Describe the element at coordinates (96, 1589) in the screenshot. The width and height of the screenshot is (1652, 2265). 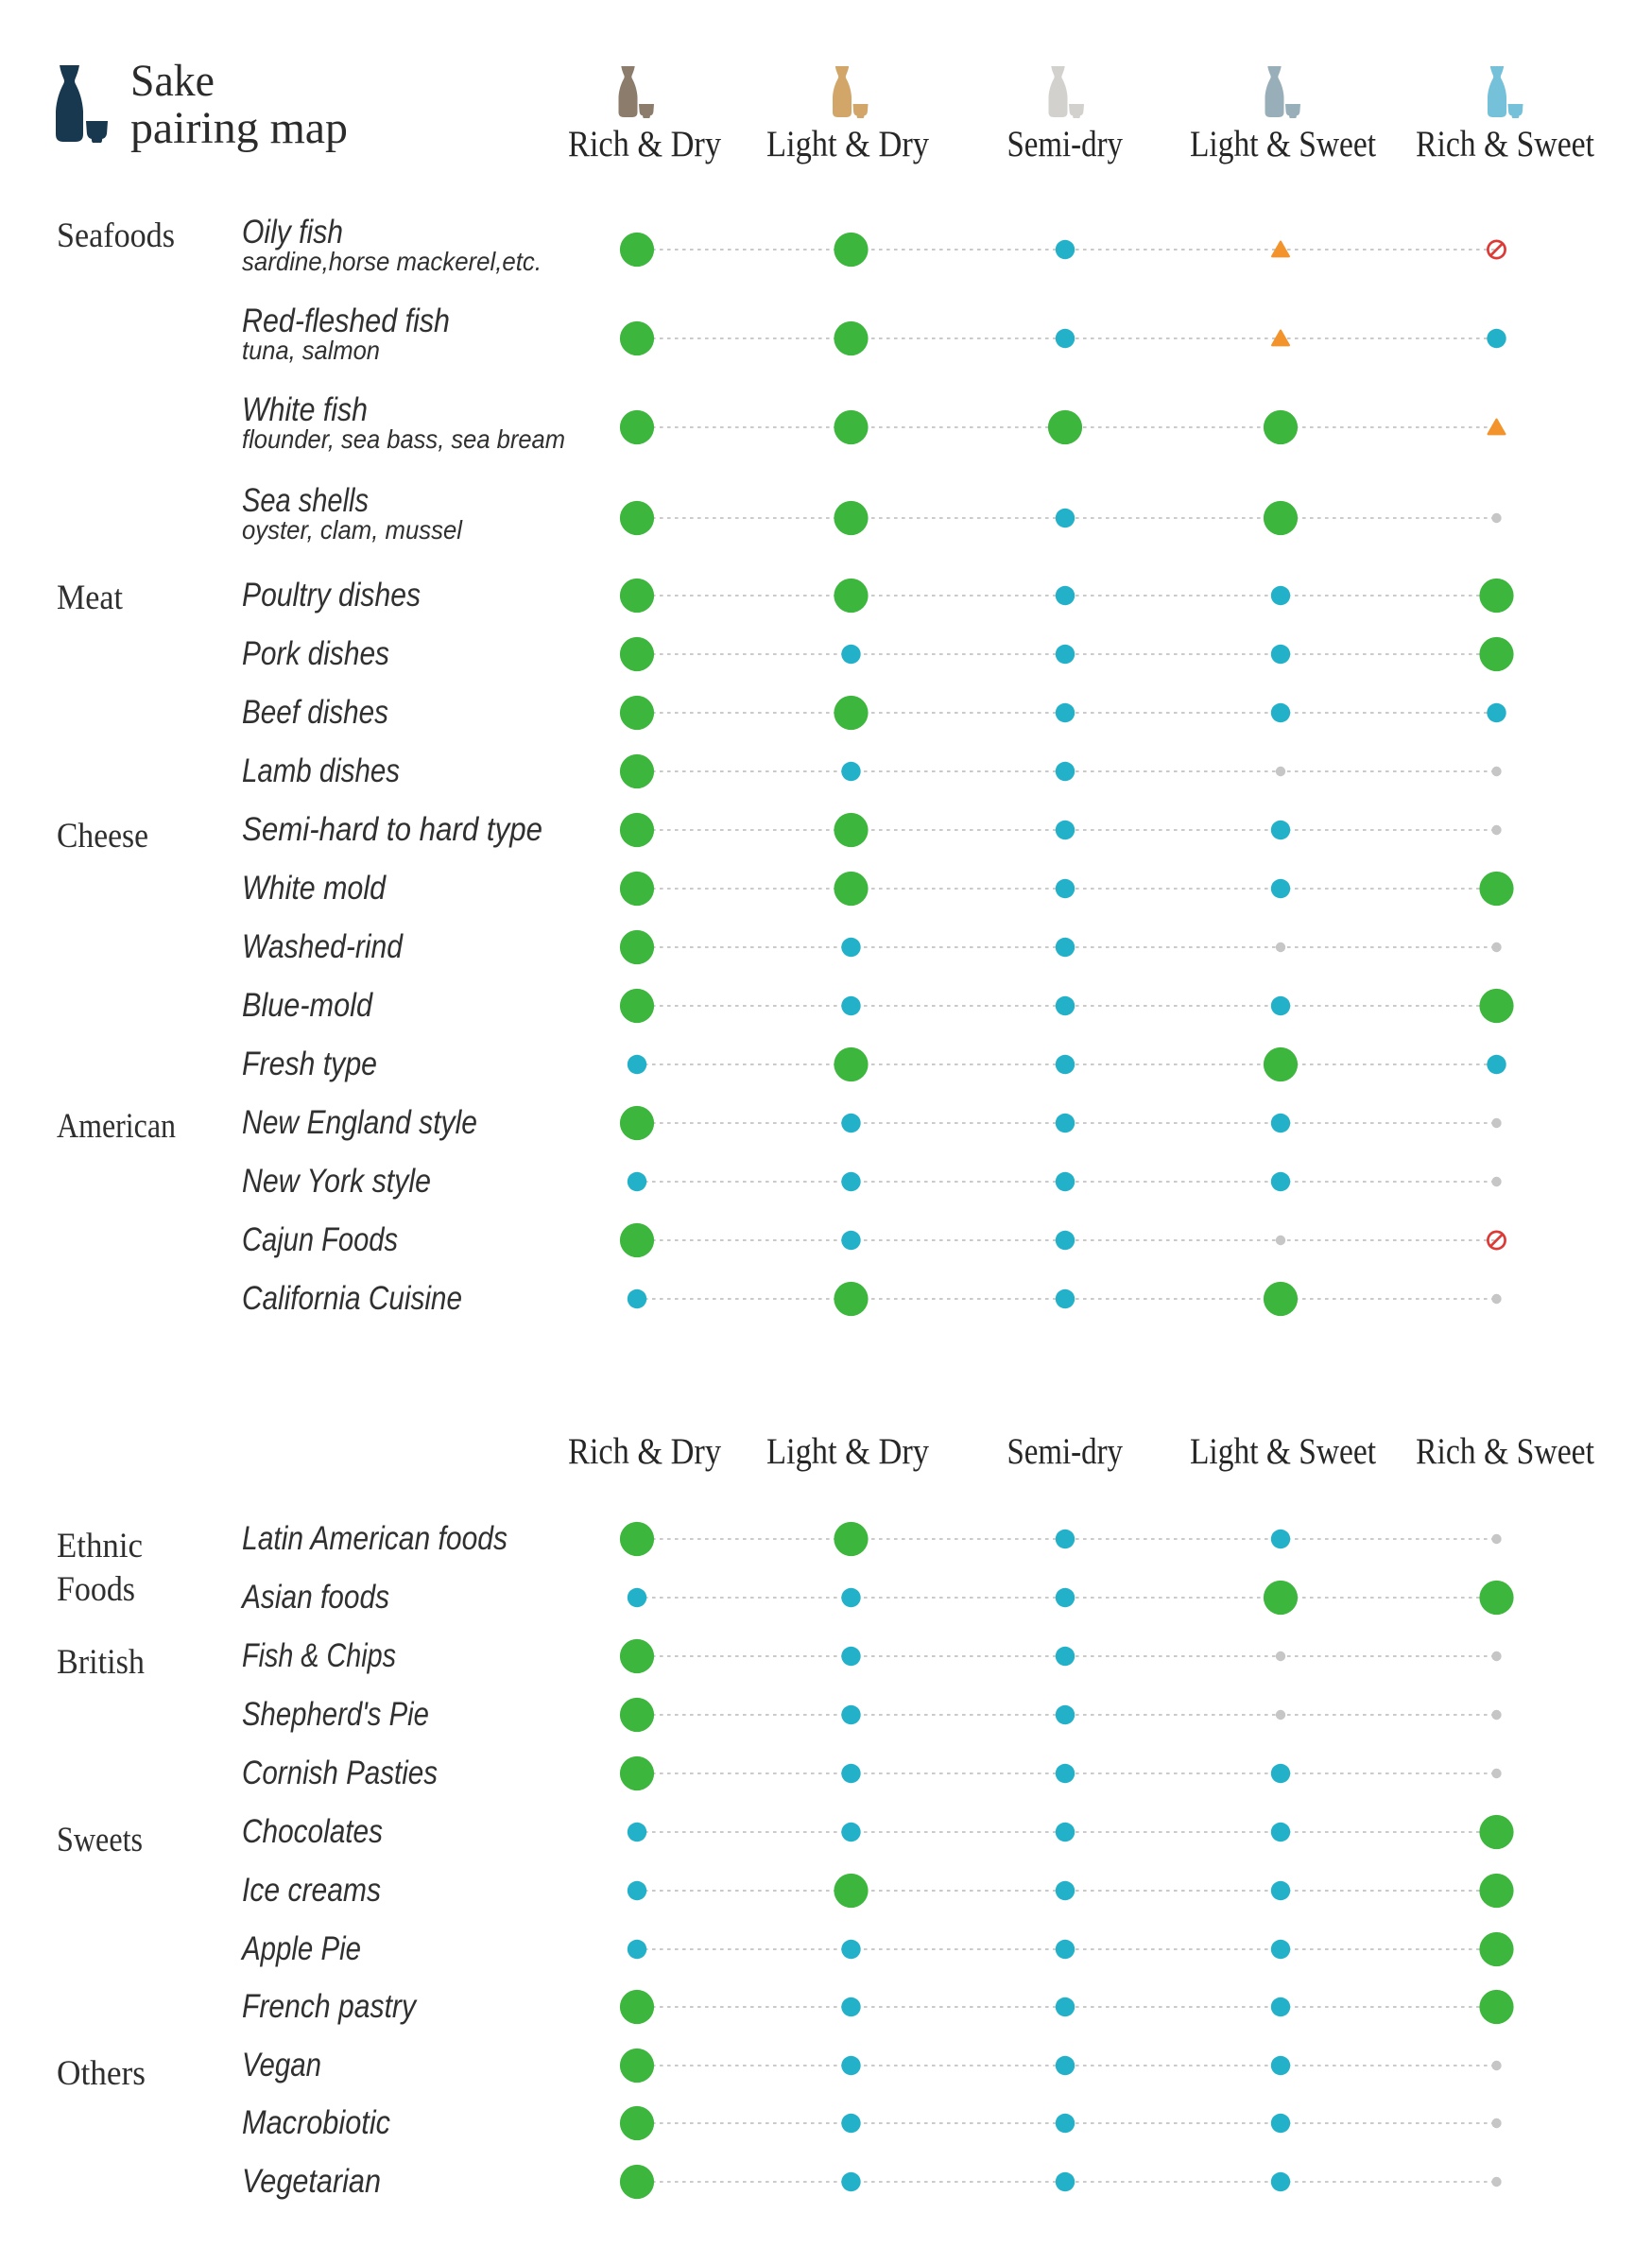
I see `svg-text: Foods` at that location.